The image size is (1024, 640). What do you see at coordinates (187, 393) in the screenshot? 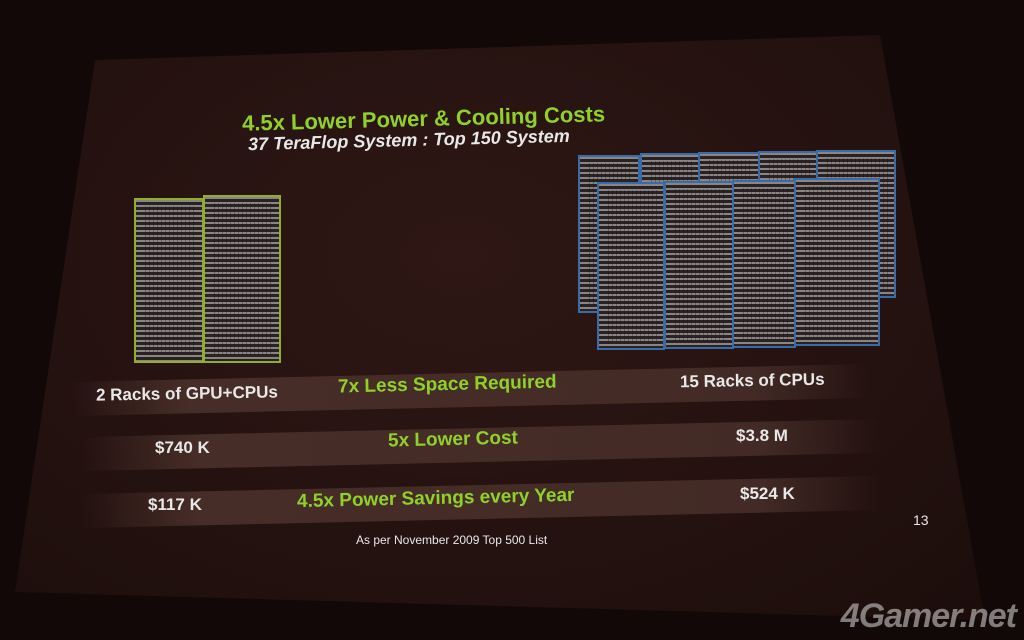
I see `row-left: 2 Racks of GPU+CPUs` at bounding box center [187, 393].